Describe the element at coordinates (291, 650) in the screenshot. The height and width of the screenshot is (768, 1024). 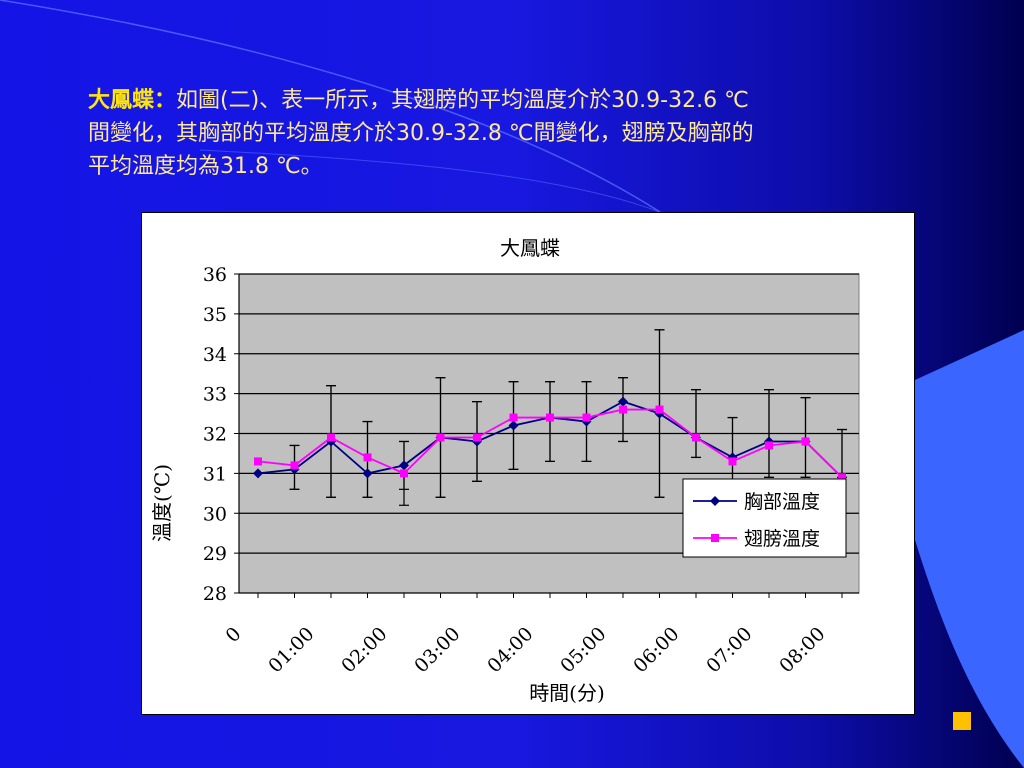
I see `x-tick-label: 01:00` at that location.